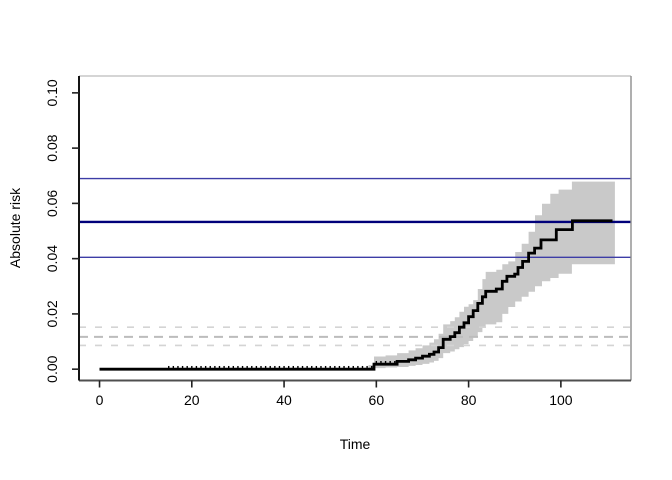 This screenshot has width=672, height=480. I want to click on x-axis: 0 20 40 60 80 100, so click(334, 394).